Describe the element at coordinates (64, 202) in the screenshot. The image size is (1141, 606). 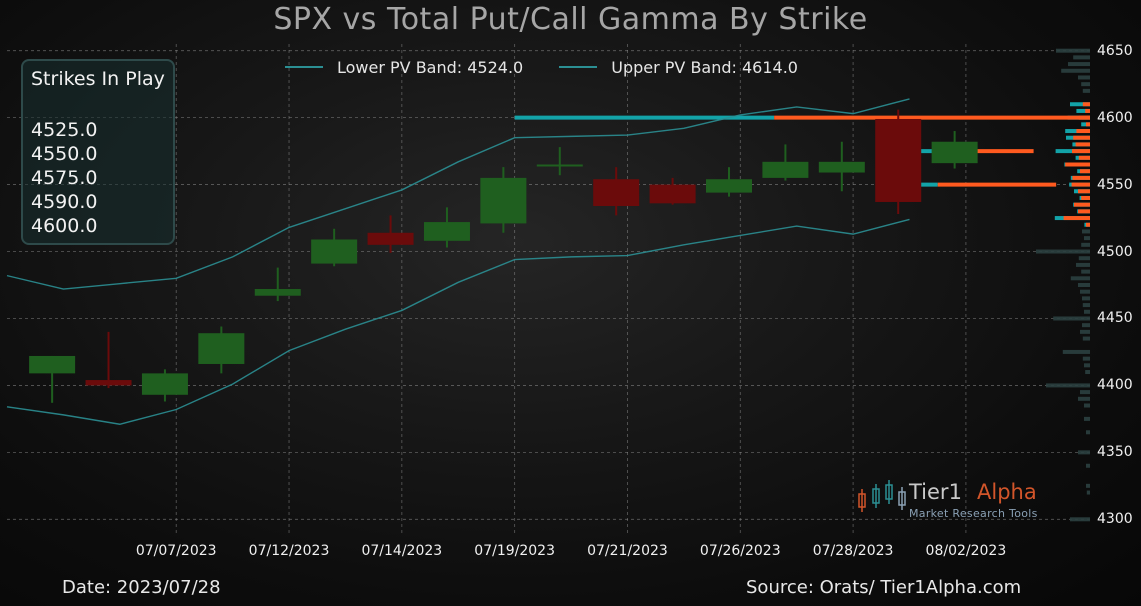
I see `strike-value: 4590.0` at that location.